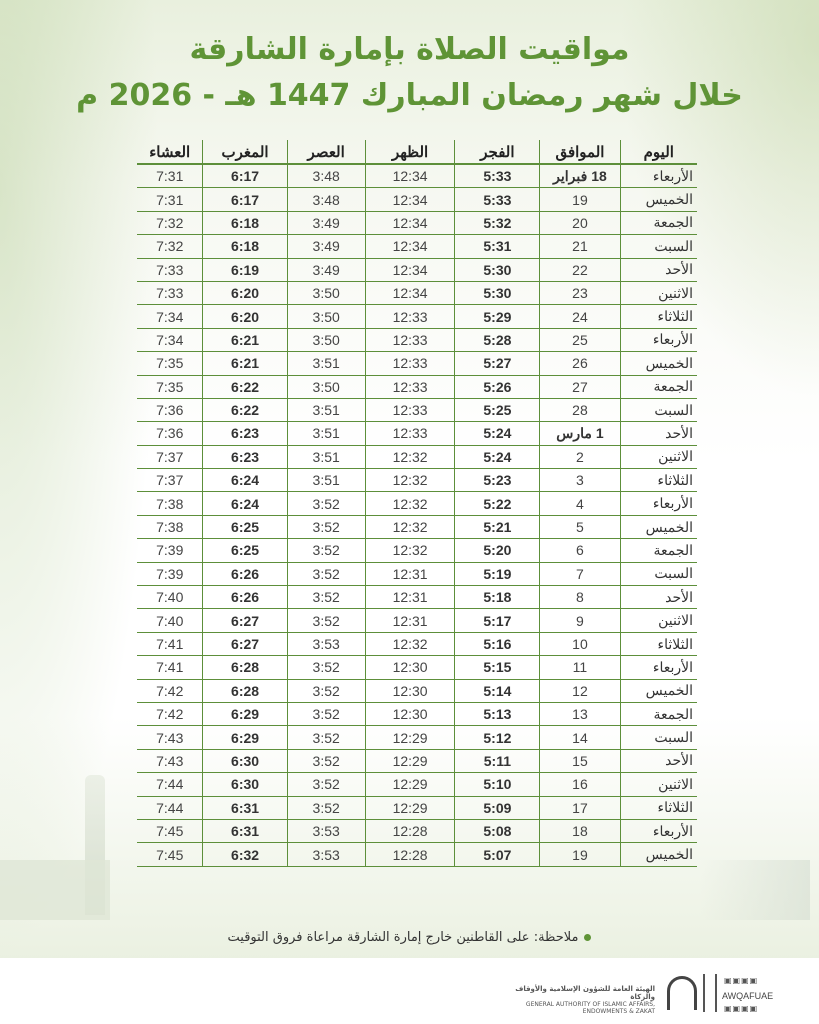 The image size is (819, 1024). I want to click on social-icons: ▣▣▣▣, so click(741, 1008).